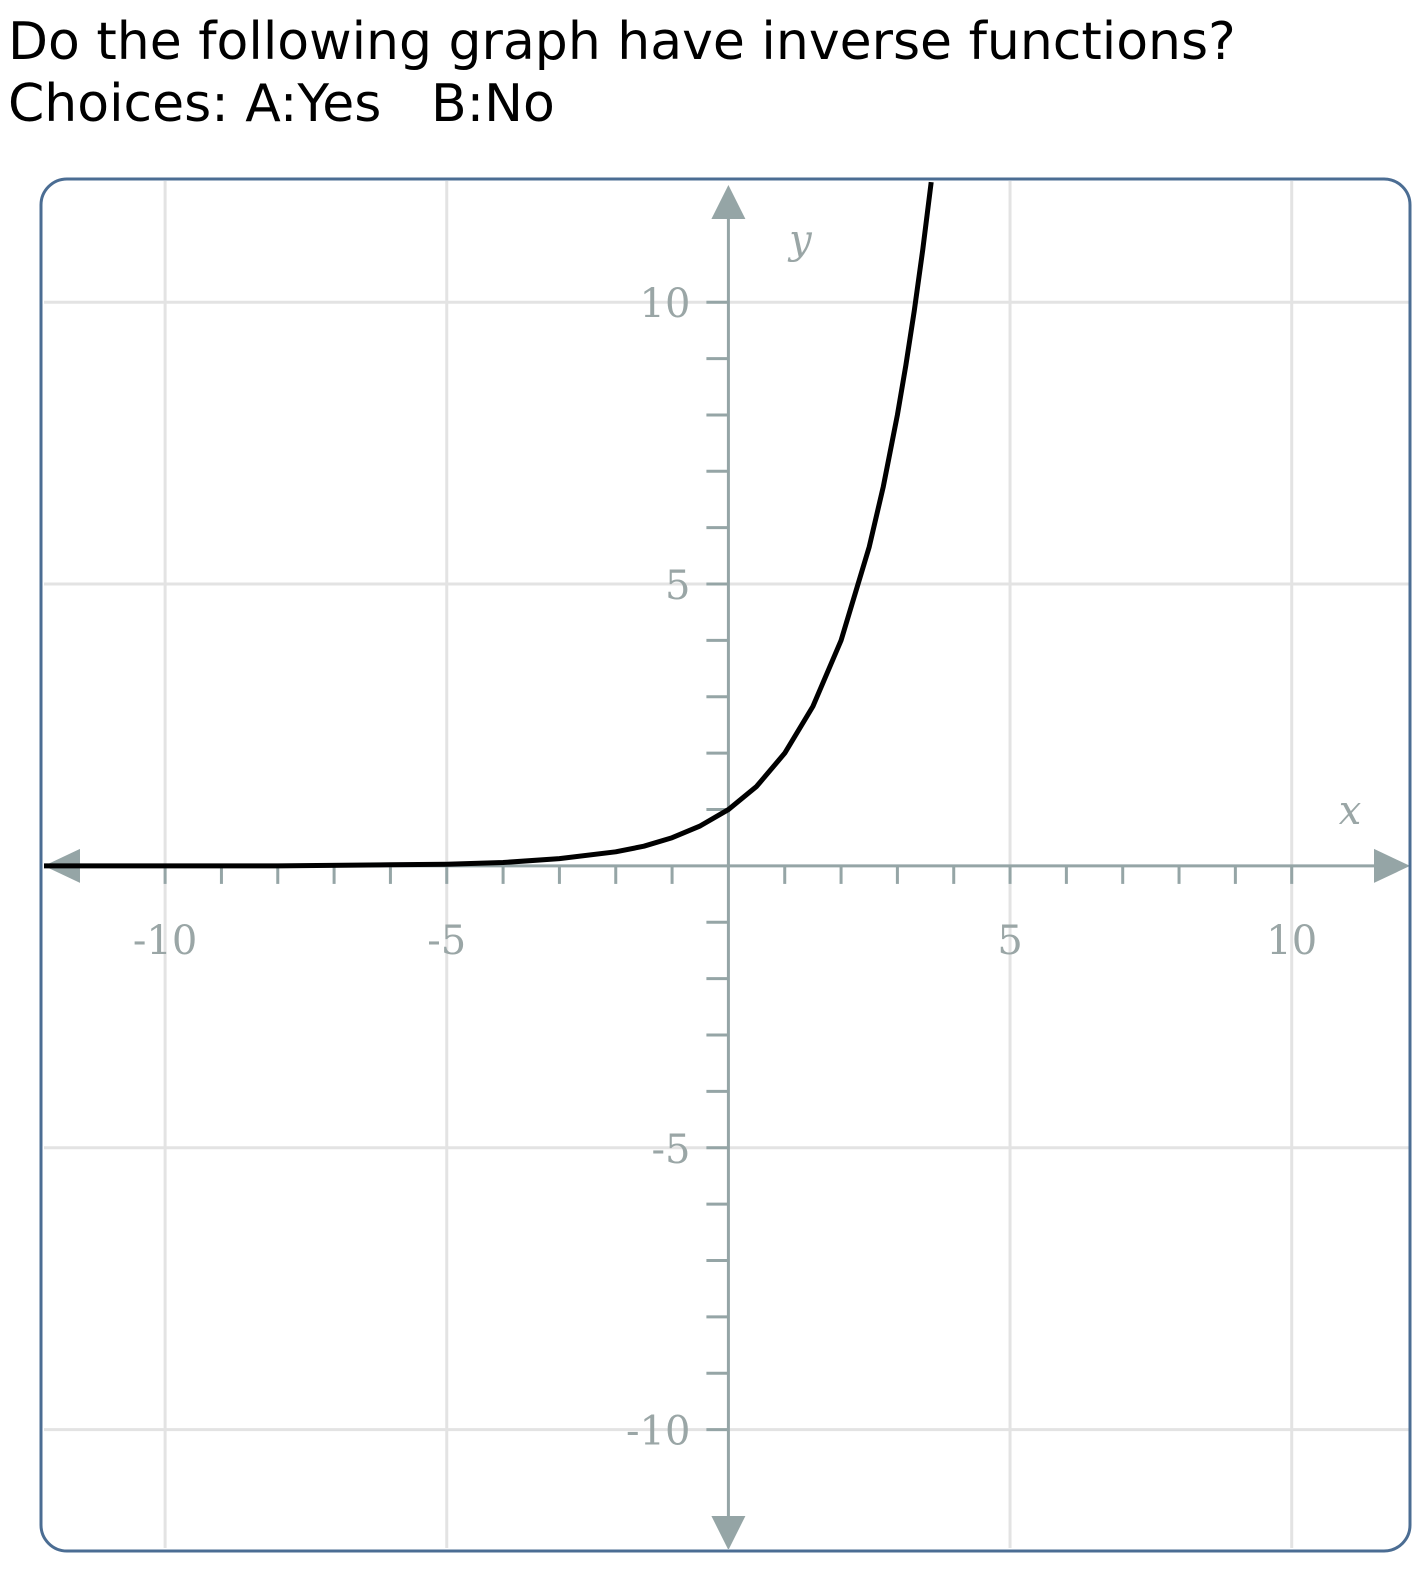  I want to click on x-tick-label: 10, so click(1291, 941).